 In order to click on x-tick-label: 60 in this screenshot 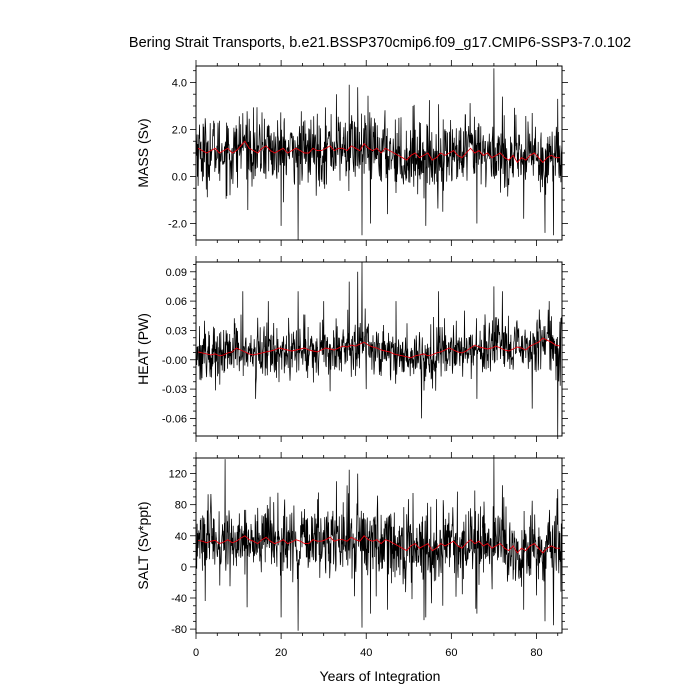, I will do `click(451, 653)`.